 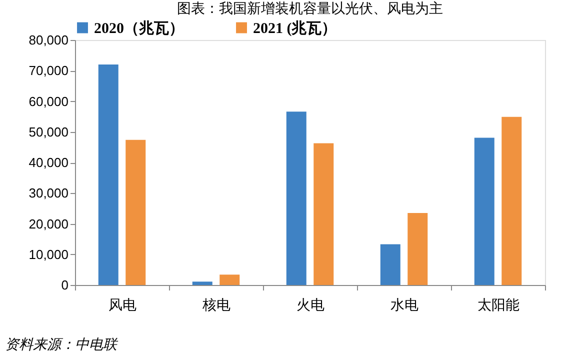 I want to click on y-tick-label: 50,000, so click(x=48, y=132).